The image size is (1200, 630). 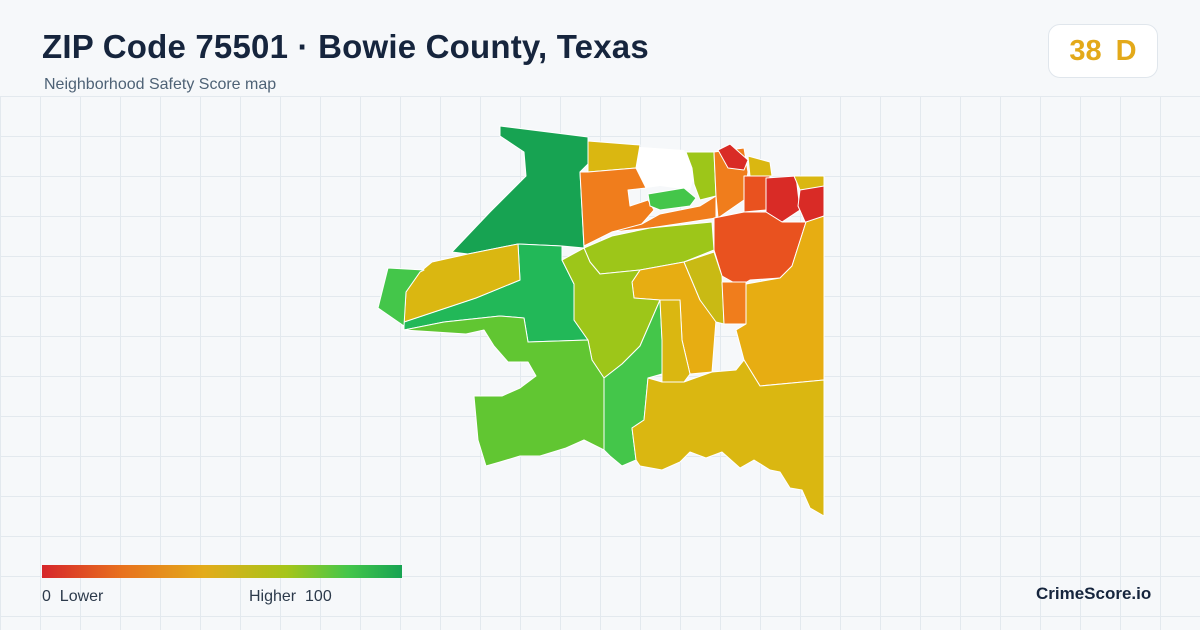 I want to click on score-badge: 38 D, so click(x=1103, y=51).